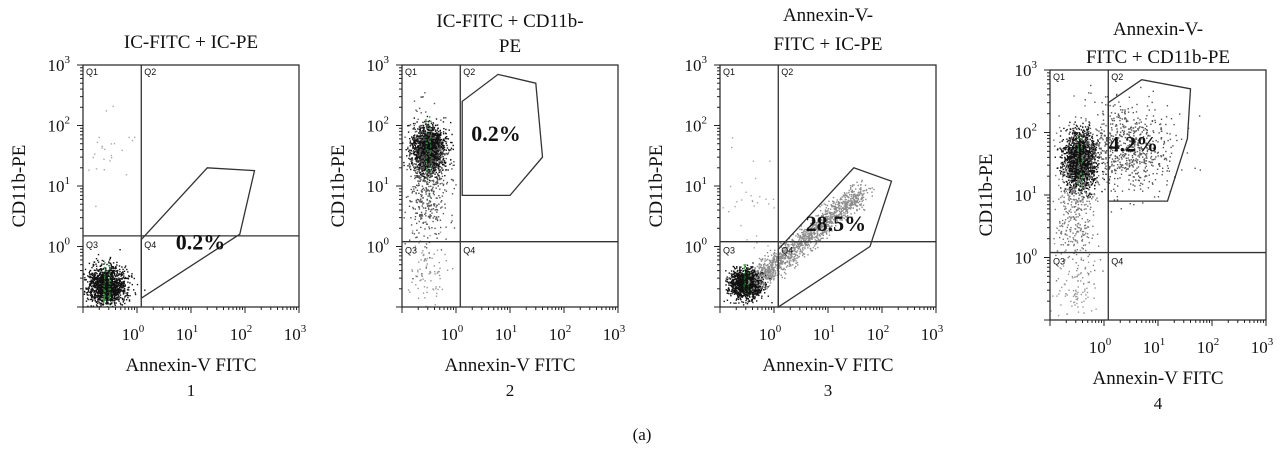  Describe the element at coordinates (150, 245) in the screenshot. I see `quadrant-label: Q4` at that location.